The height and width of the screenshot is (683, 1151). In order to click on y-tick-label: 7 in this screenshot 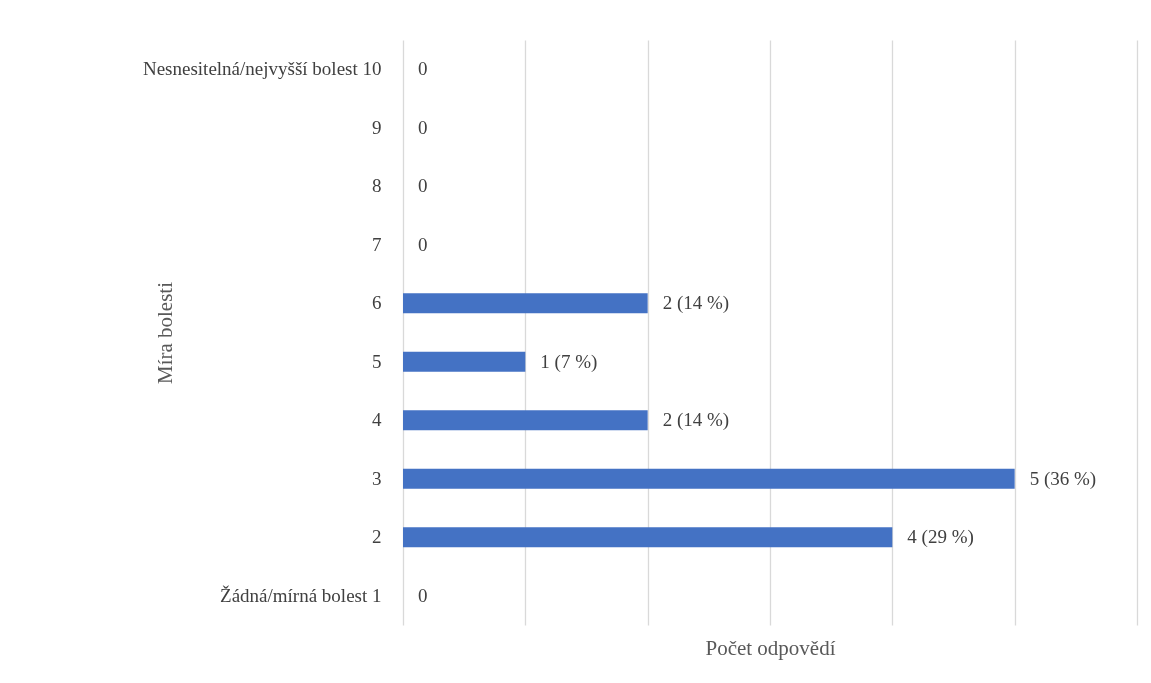, I will do `click(377, 244)`.